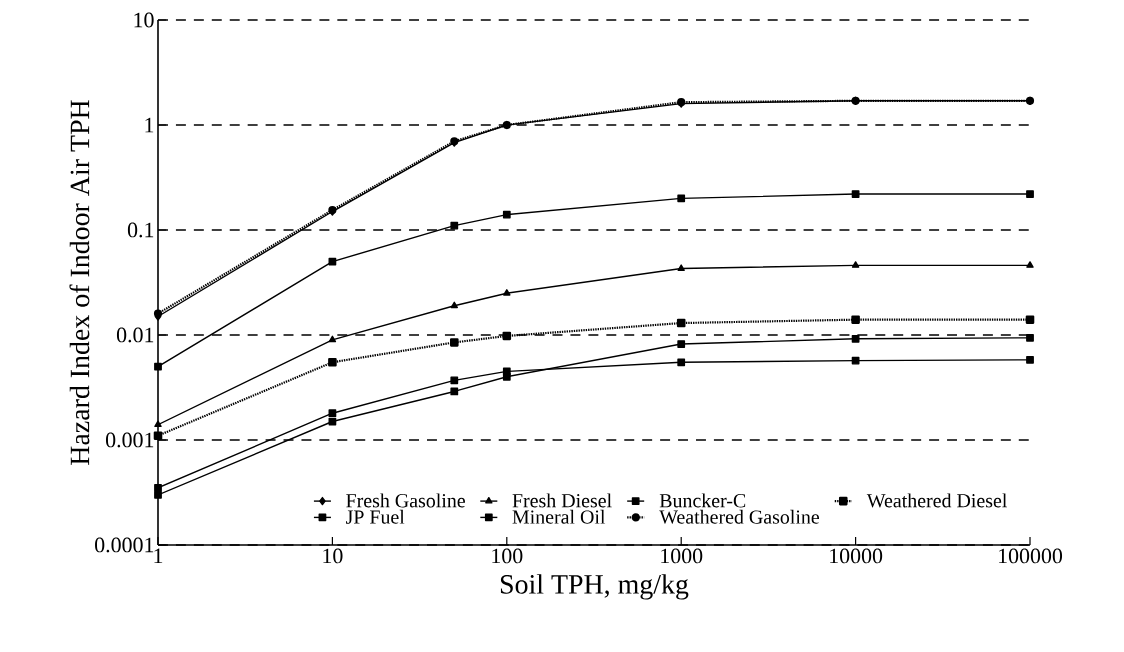  What do you see at coordinates (144, 20) in the screenshot?
I see `y-tick-label: 10` at bounding box center [144, 20].